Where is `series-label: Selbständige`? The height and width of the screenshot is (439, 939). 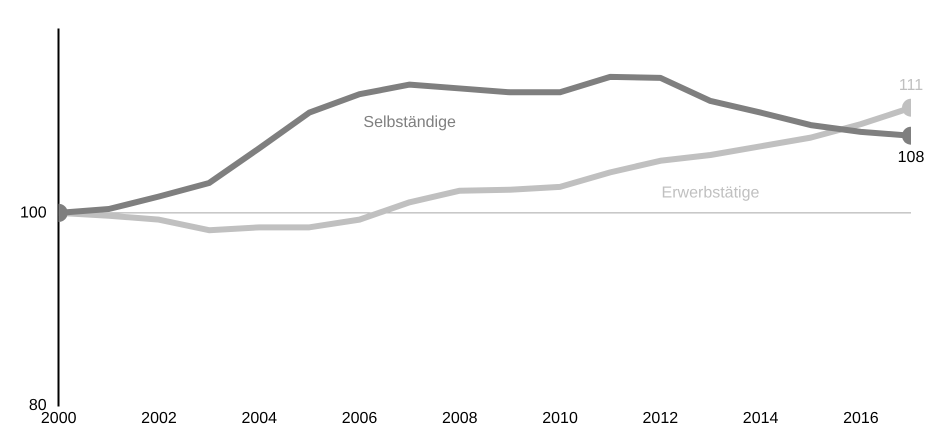
series-label: Selbständige is located at coordinates (409, 122).